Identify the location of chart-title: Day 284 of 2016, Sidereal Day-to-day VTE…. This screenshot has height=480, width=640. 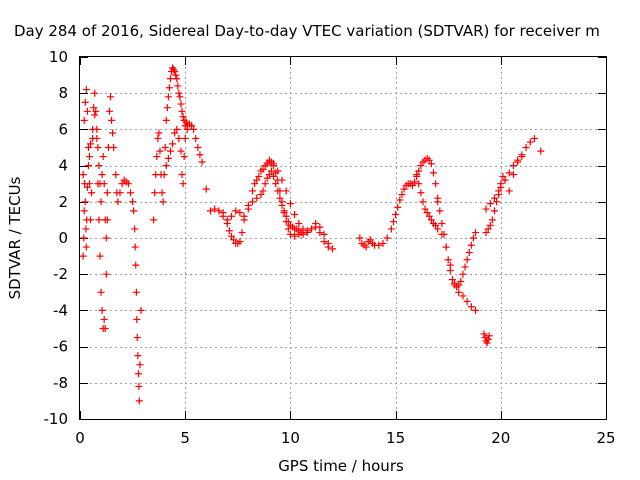
(307, 31).